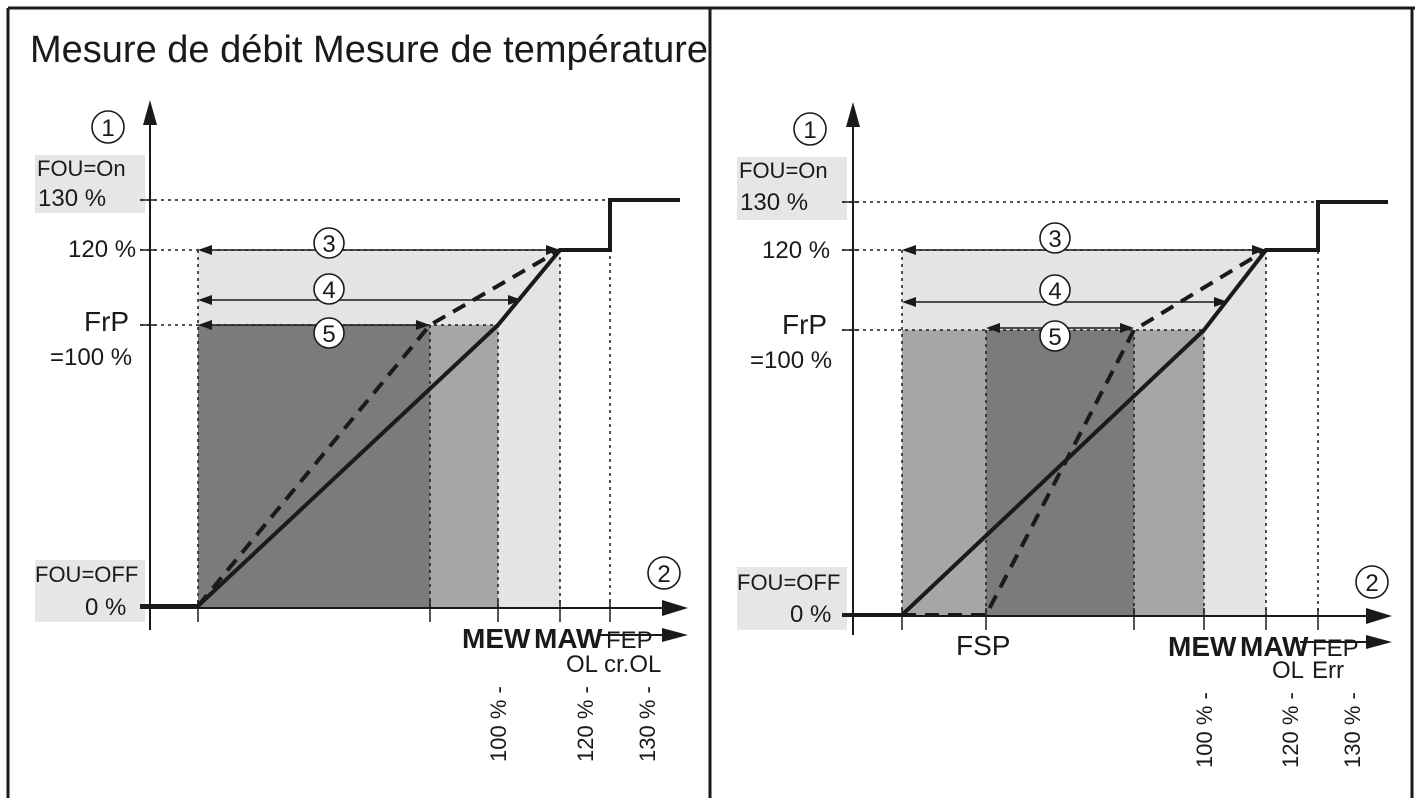  What do you see at coordinates (1288, 670) in the screenshot?
I see `right-x-ol: OL` at bounding box center [1288, 670].